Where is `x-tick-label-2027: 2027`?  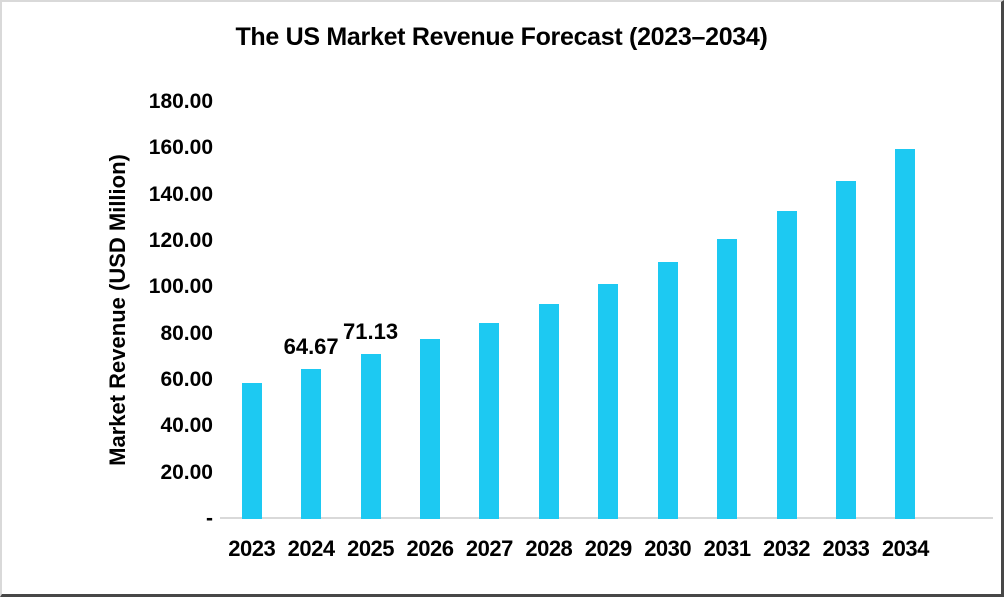
x-tick-label-2027: 2027 is located at coordinates (489, 548).